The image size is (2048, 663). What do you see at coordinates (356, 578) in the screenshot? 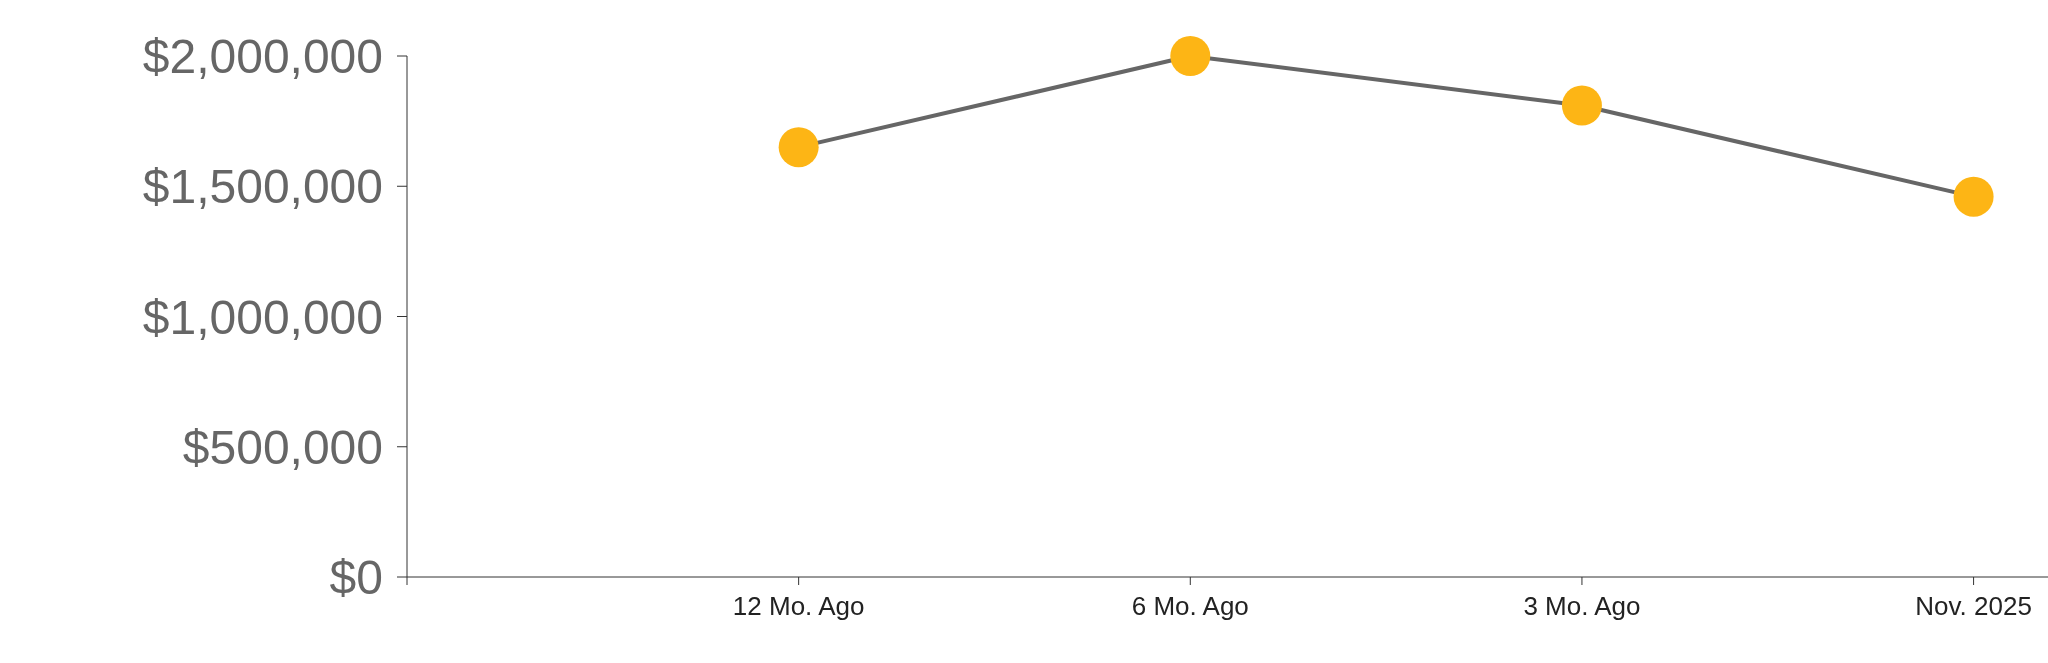
I see `y-tick-label: $0` at bounding box center [356, 578].